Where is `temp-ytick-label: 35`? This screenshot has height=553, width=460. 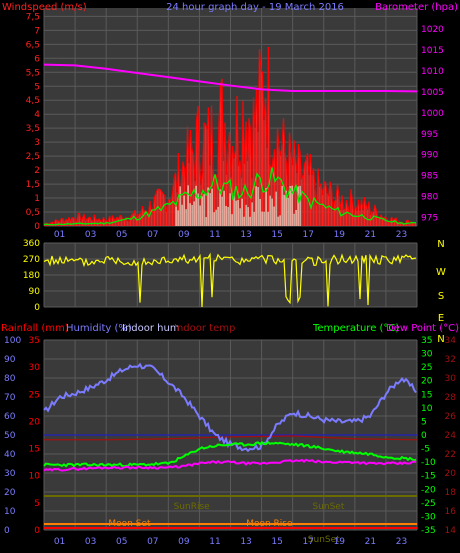 temp-ytick-label: 35 is located at coordinates (426, 341).